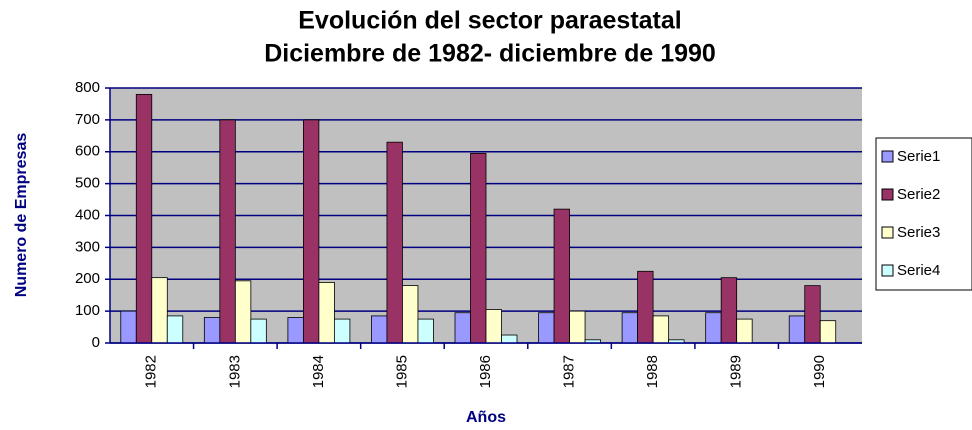  Describe the element at coordinates (96, 342) in the screenshot. I see `y-tick-label: 0` at that location.